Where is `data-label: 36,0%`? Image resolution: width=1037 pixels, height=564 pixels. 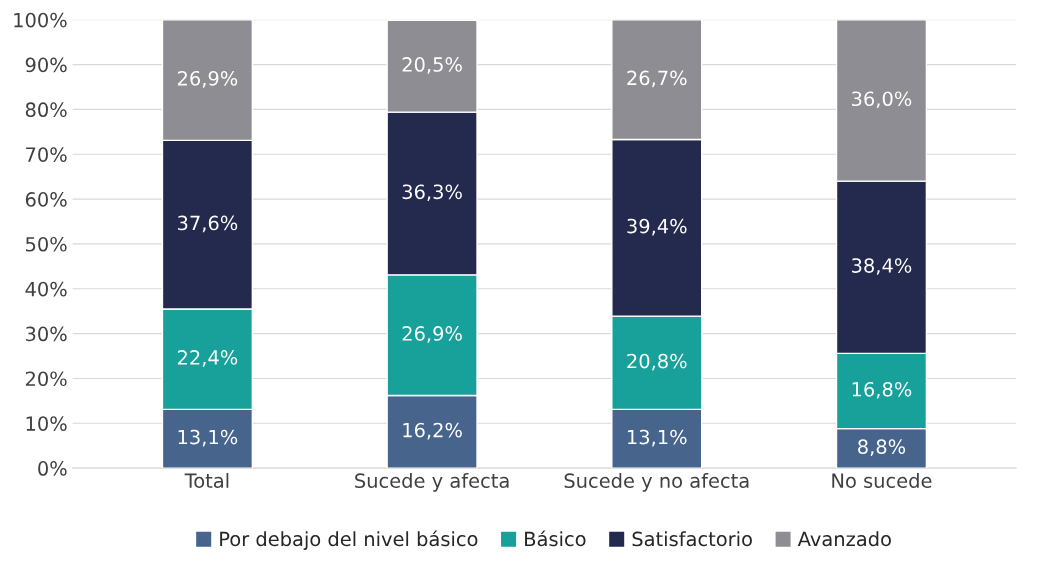
data-label: 36,0% is located at coordinates (882, 100).